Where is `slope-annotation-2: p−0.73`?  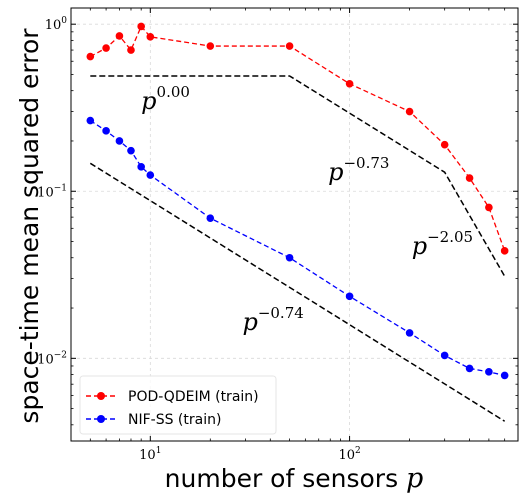
slope-annotation-2: p−0.73 is located at coordinates (358, 170).